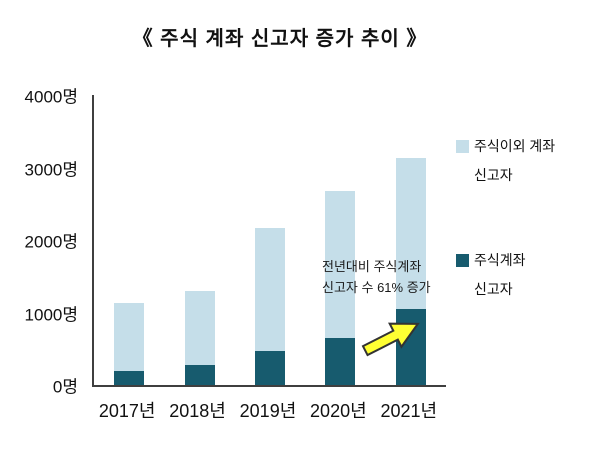  I want to click on legend-swatch-stock, so click(462, 260).